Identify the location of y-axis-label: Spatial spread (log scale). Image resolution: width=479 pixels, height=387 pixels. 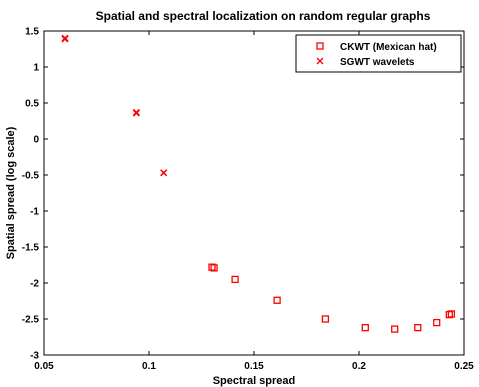
(11, 192).